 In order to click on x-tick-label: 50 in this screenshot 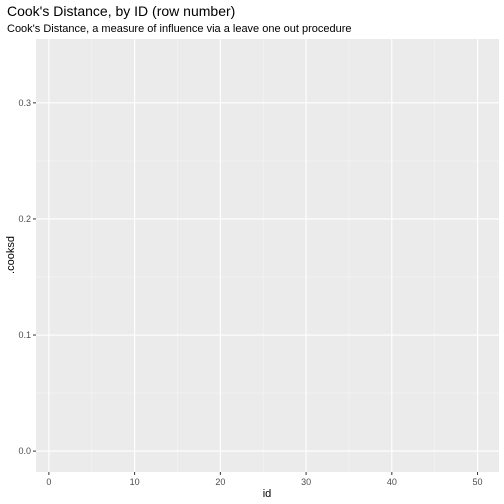, I will do `click(478, 482)`.